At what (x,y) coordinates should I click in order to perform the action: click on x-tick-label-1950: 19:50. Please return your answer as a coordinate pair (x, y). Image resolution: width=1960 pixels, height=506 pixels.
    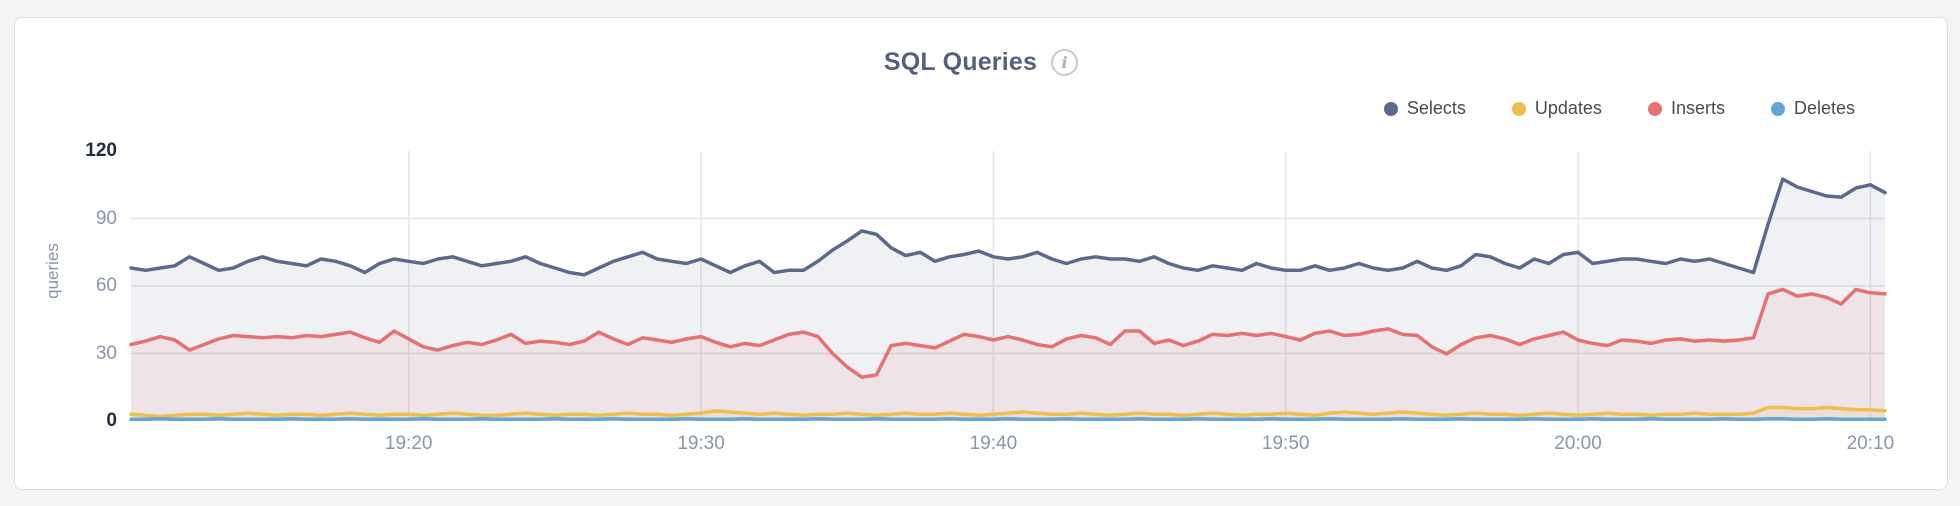
    Looking at the image, I should click on (1285, 443).